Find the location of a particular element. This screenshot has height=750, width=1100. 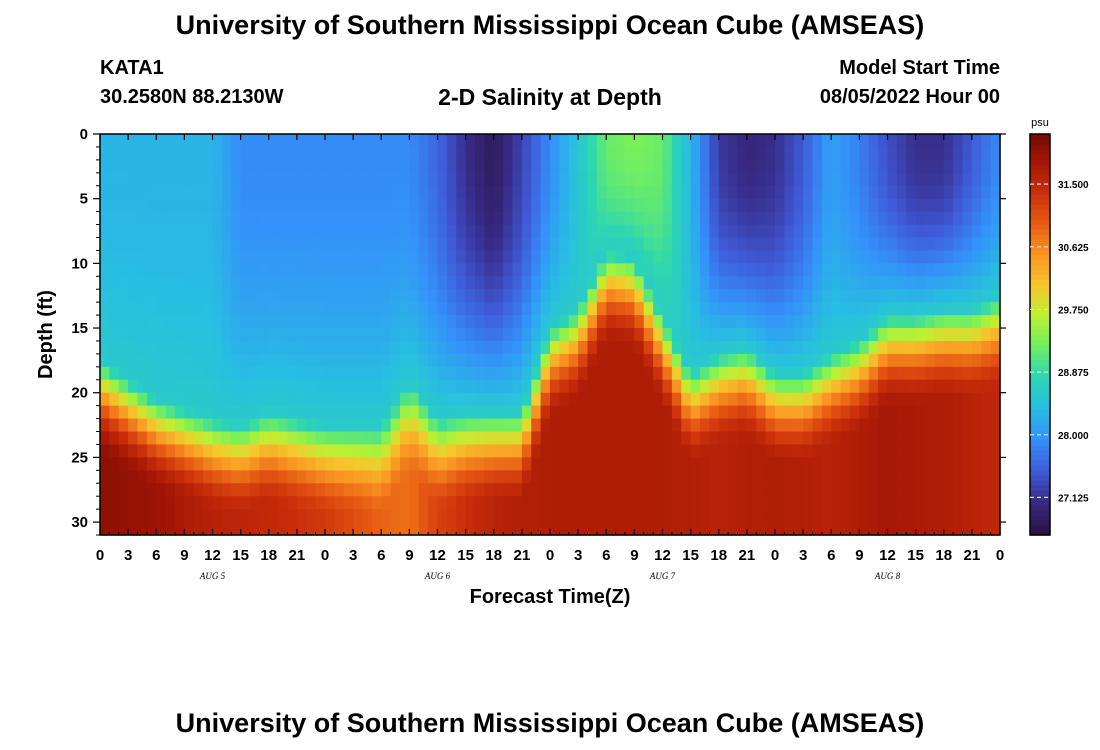

x-tick-label: 21 is located at coordinates (747, 555).